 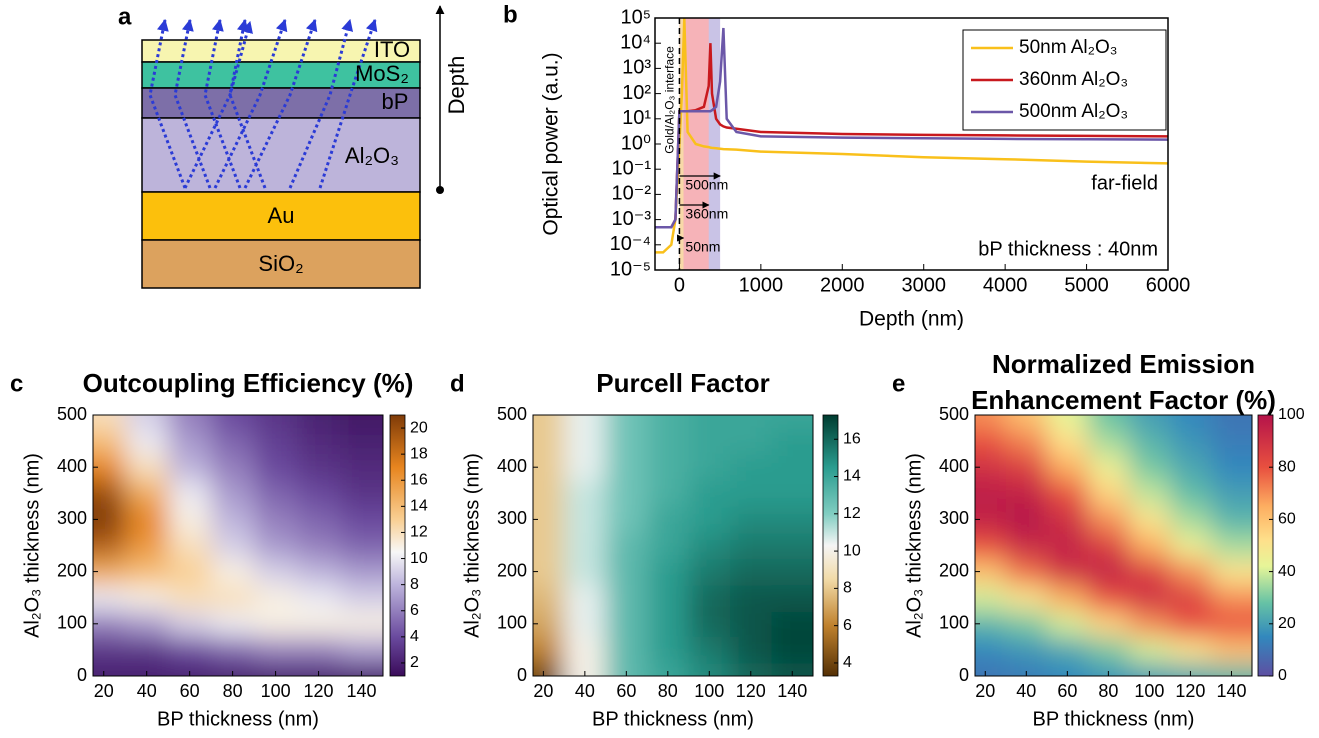 I want to click on y-axis-label: Al₂O₃ thickness (nm), so click(x=472, y=545).